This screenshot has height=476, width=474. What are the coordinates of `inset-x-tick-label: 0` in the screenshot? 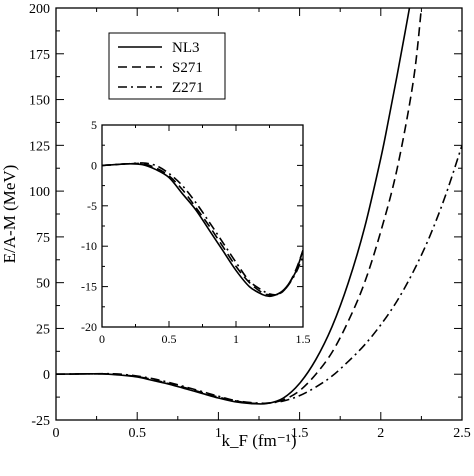 It's located at (102, 339).